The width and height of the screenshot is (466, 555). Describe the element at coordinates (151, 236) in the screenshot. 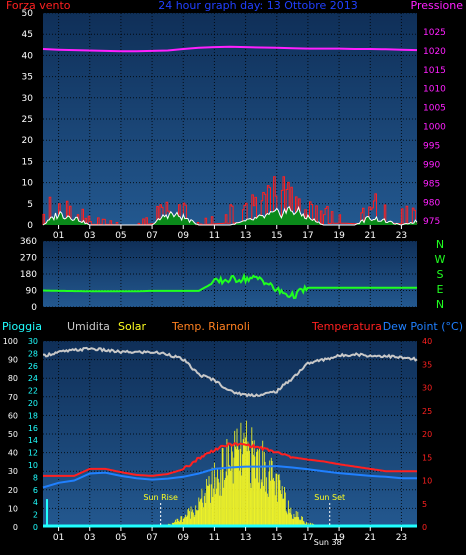

I see `x-tick-label: 07` at that location.